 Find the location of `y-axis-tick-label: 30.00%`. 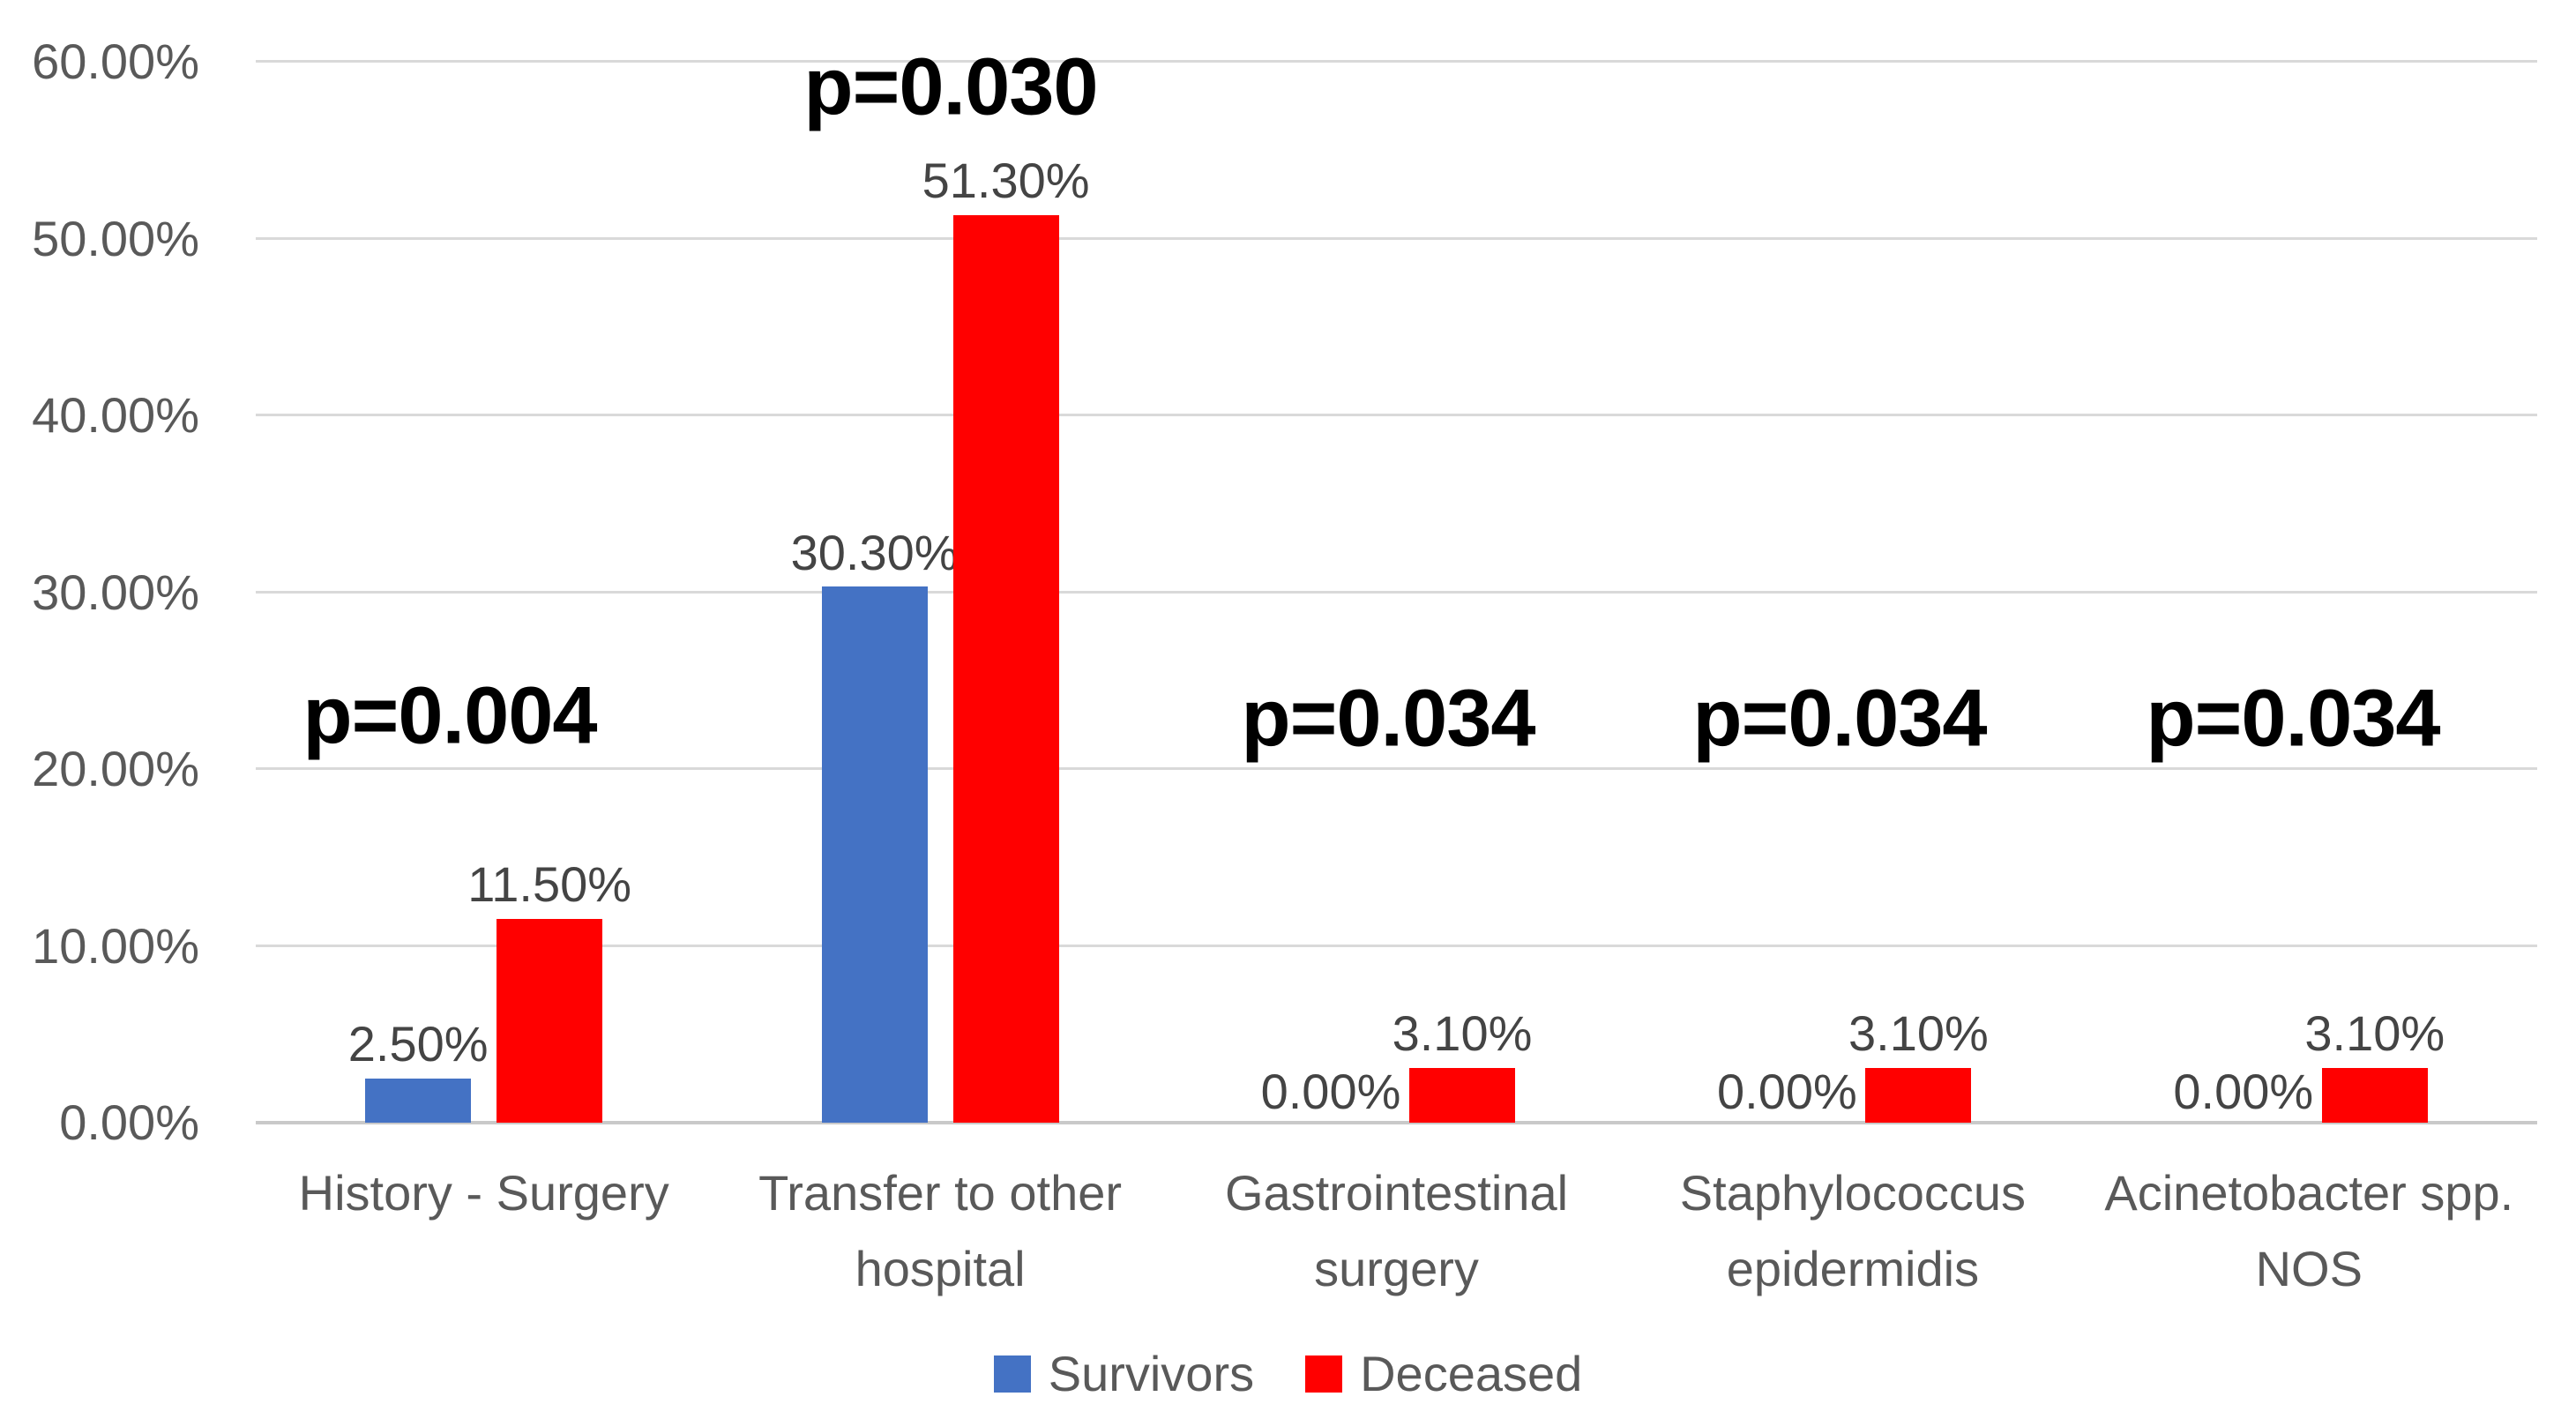

y-axis-tick-label: 30.00% is located at coordinates (115, 592).